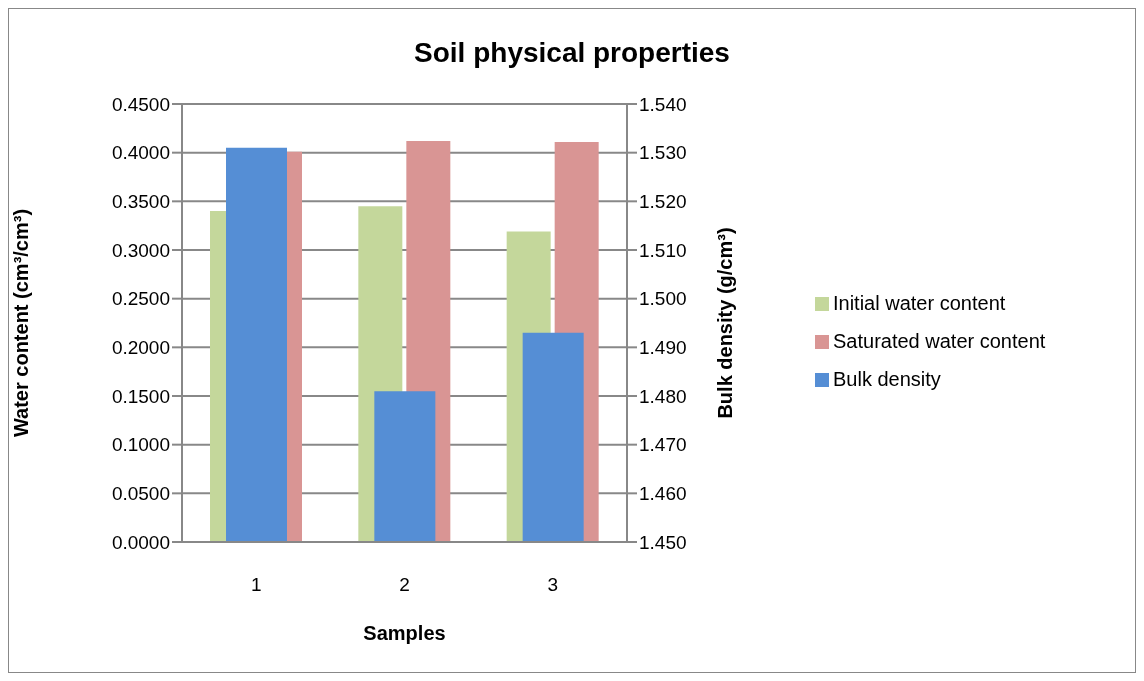 Image resolution: width=1144 pixels, height=681 pixels. Describe the element at coordinates (663, 542) in the screenshot. I see `y2-tick-label: 1.450` at that location.